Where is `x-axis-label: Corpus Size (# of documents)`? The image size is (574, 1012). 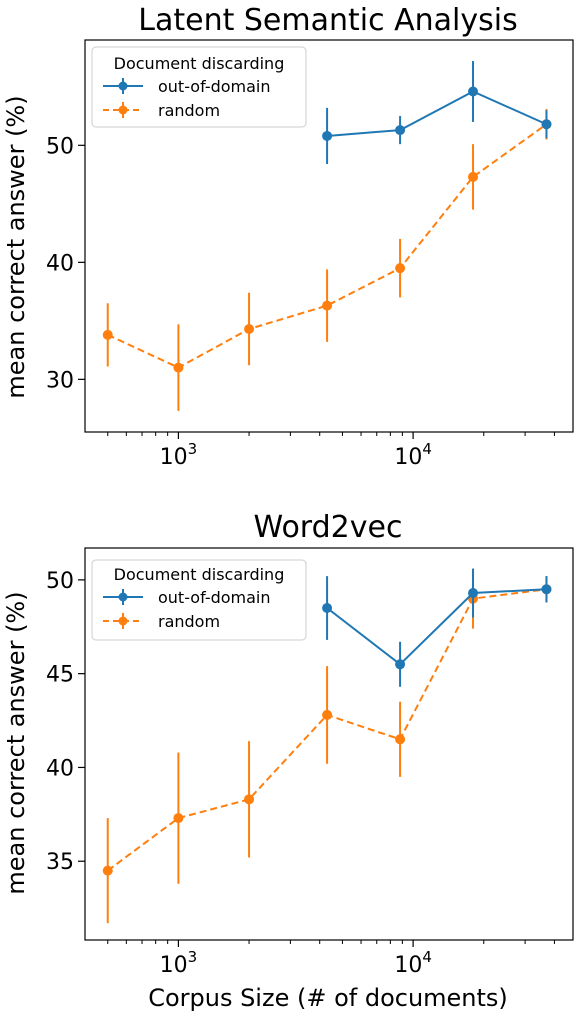 x-axis-label: Corpus Size (# of documents) is located at coordinates (328, 998).